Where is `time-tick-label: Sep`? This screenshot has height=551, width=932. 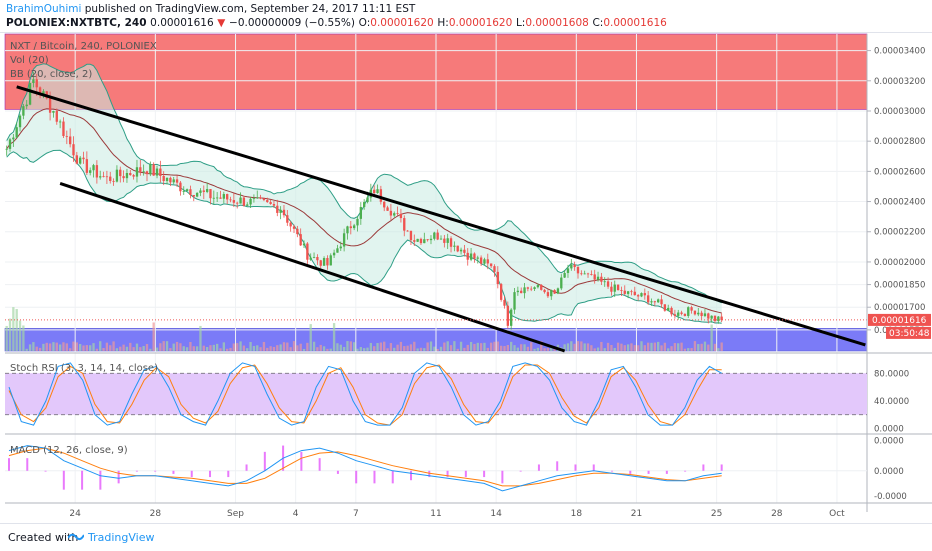 time-tick-label: Sep is located at coordinates (235, 514).